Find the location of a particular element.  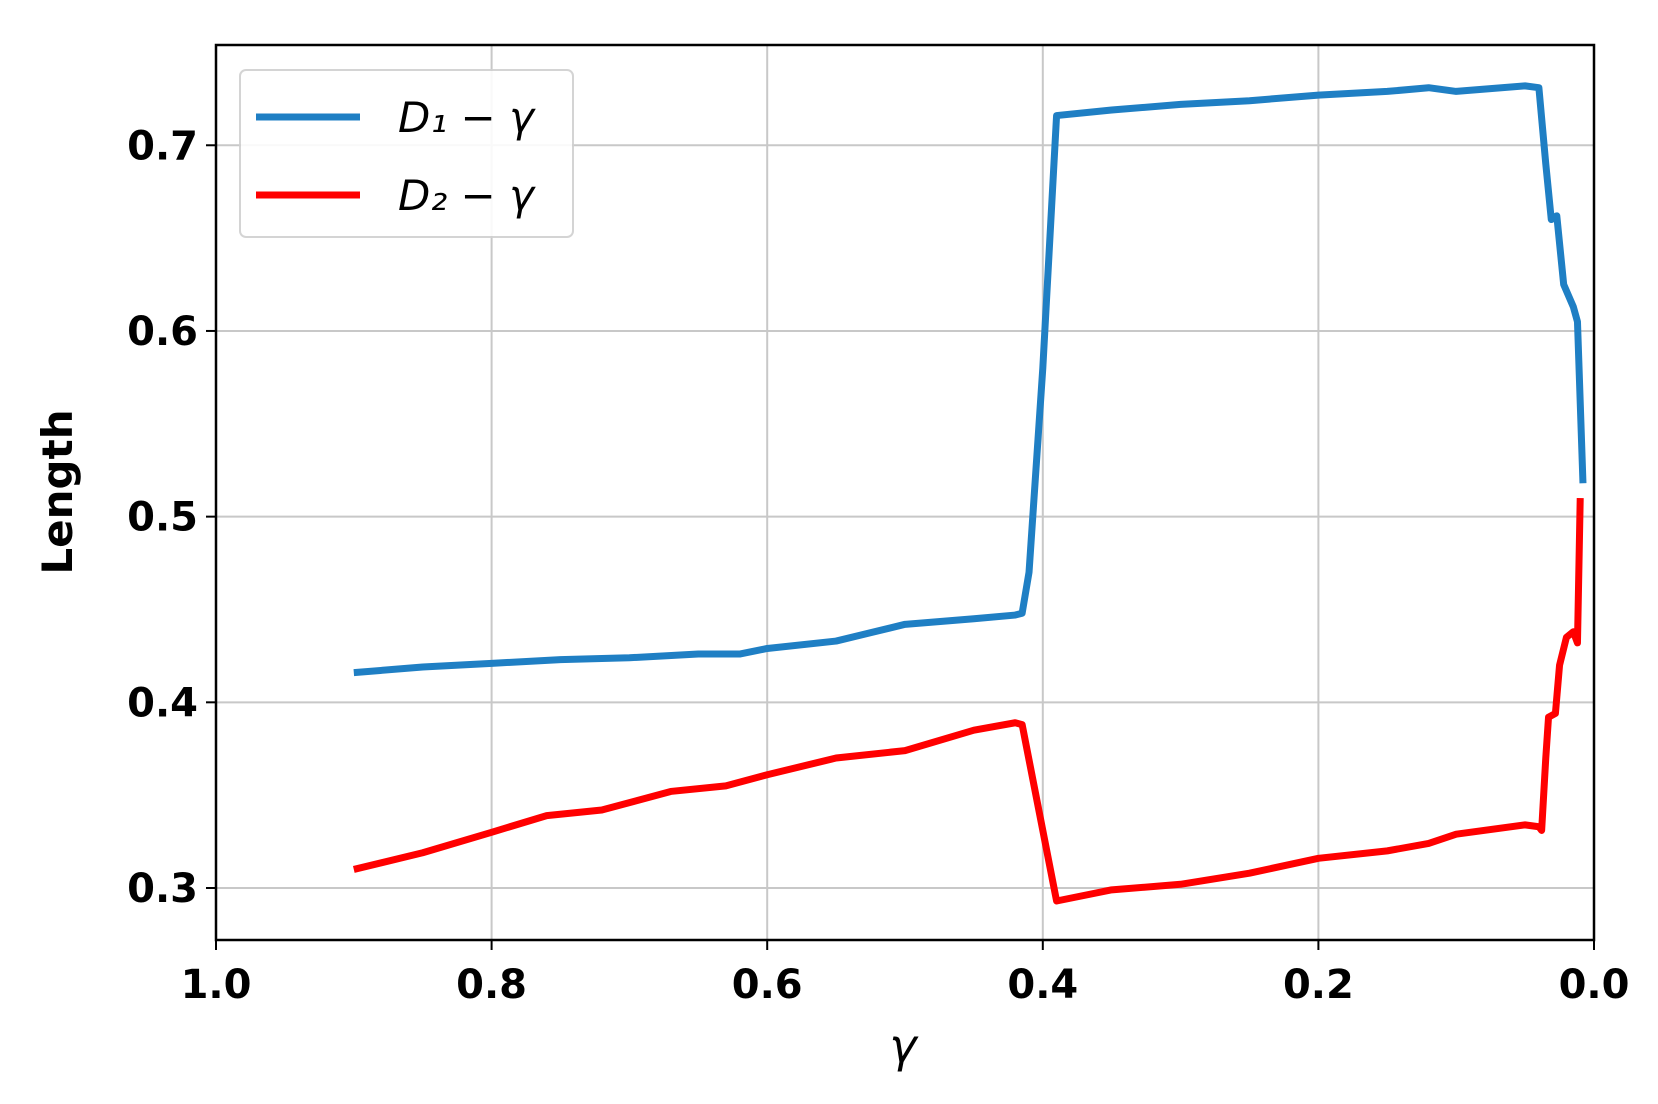

legend-label: D₁ − γ is located at coordinates (467, 117).